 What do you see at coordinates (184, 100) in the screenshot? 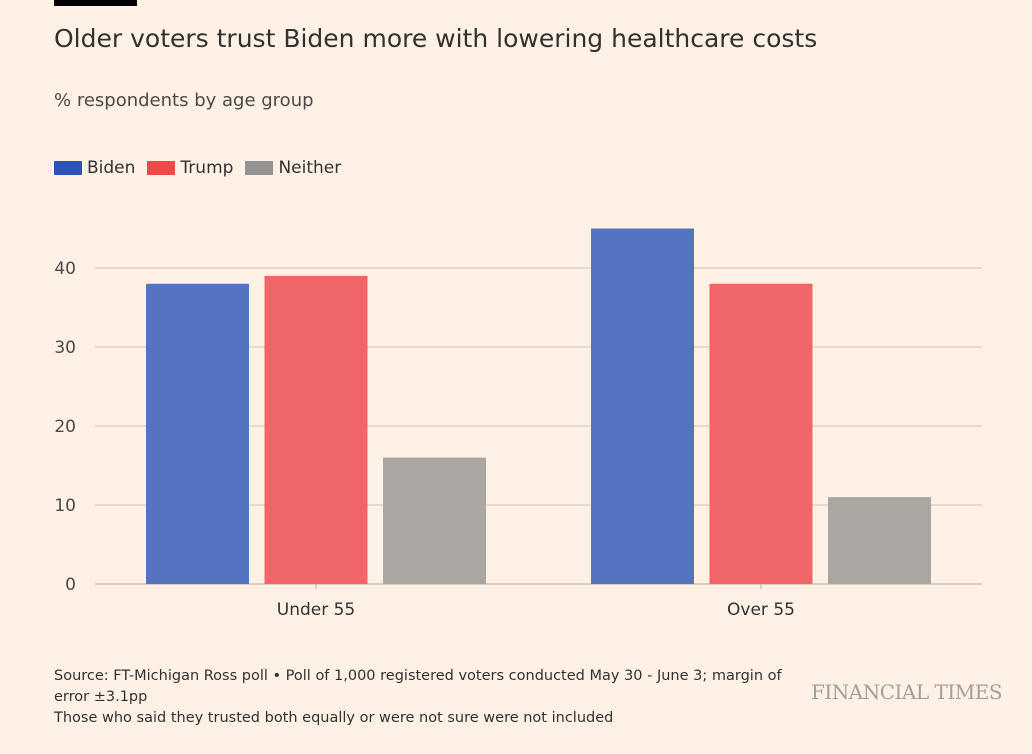
I see `chart-subtitle: % respondents by age group` at bounding box center [184, 100].